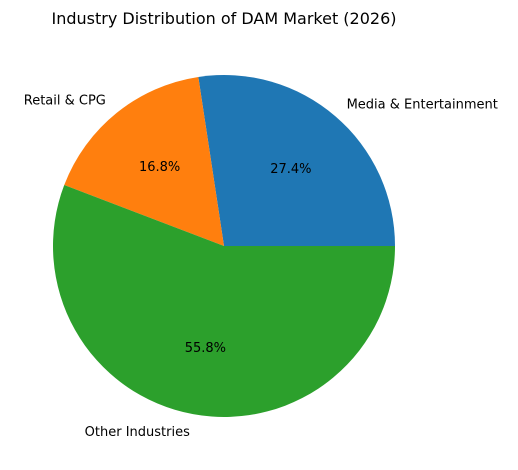 This screenshot has height=470, width=518. I want to click on percent-label-other-industries: 55.8%, so click(205, 348).